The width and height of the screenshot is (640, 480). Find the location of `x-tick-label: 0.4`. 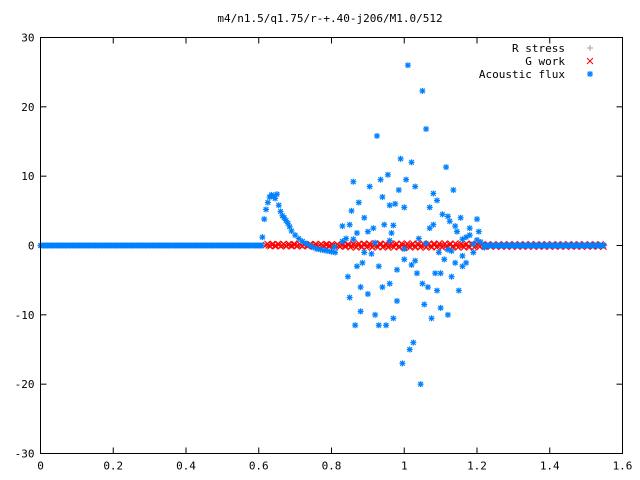

x-tick-label: 0.4 is located at coordinates (186, 466).